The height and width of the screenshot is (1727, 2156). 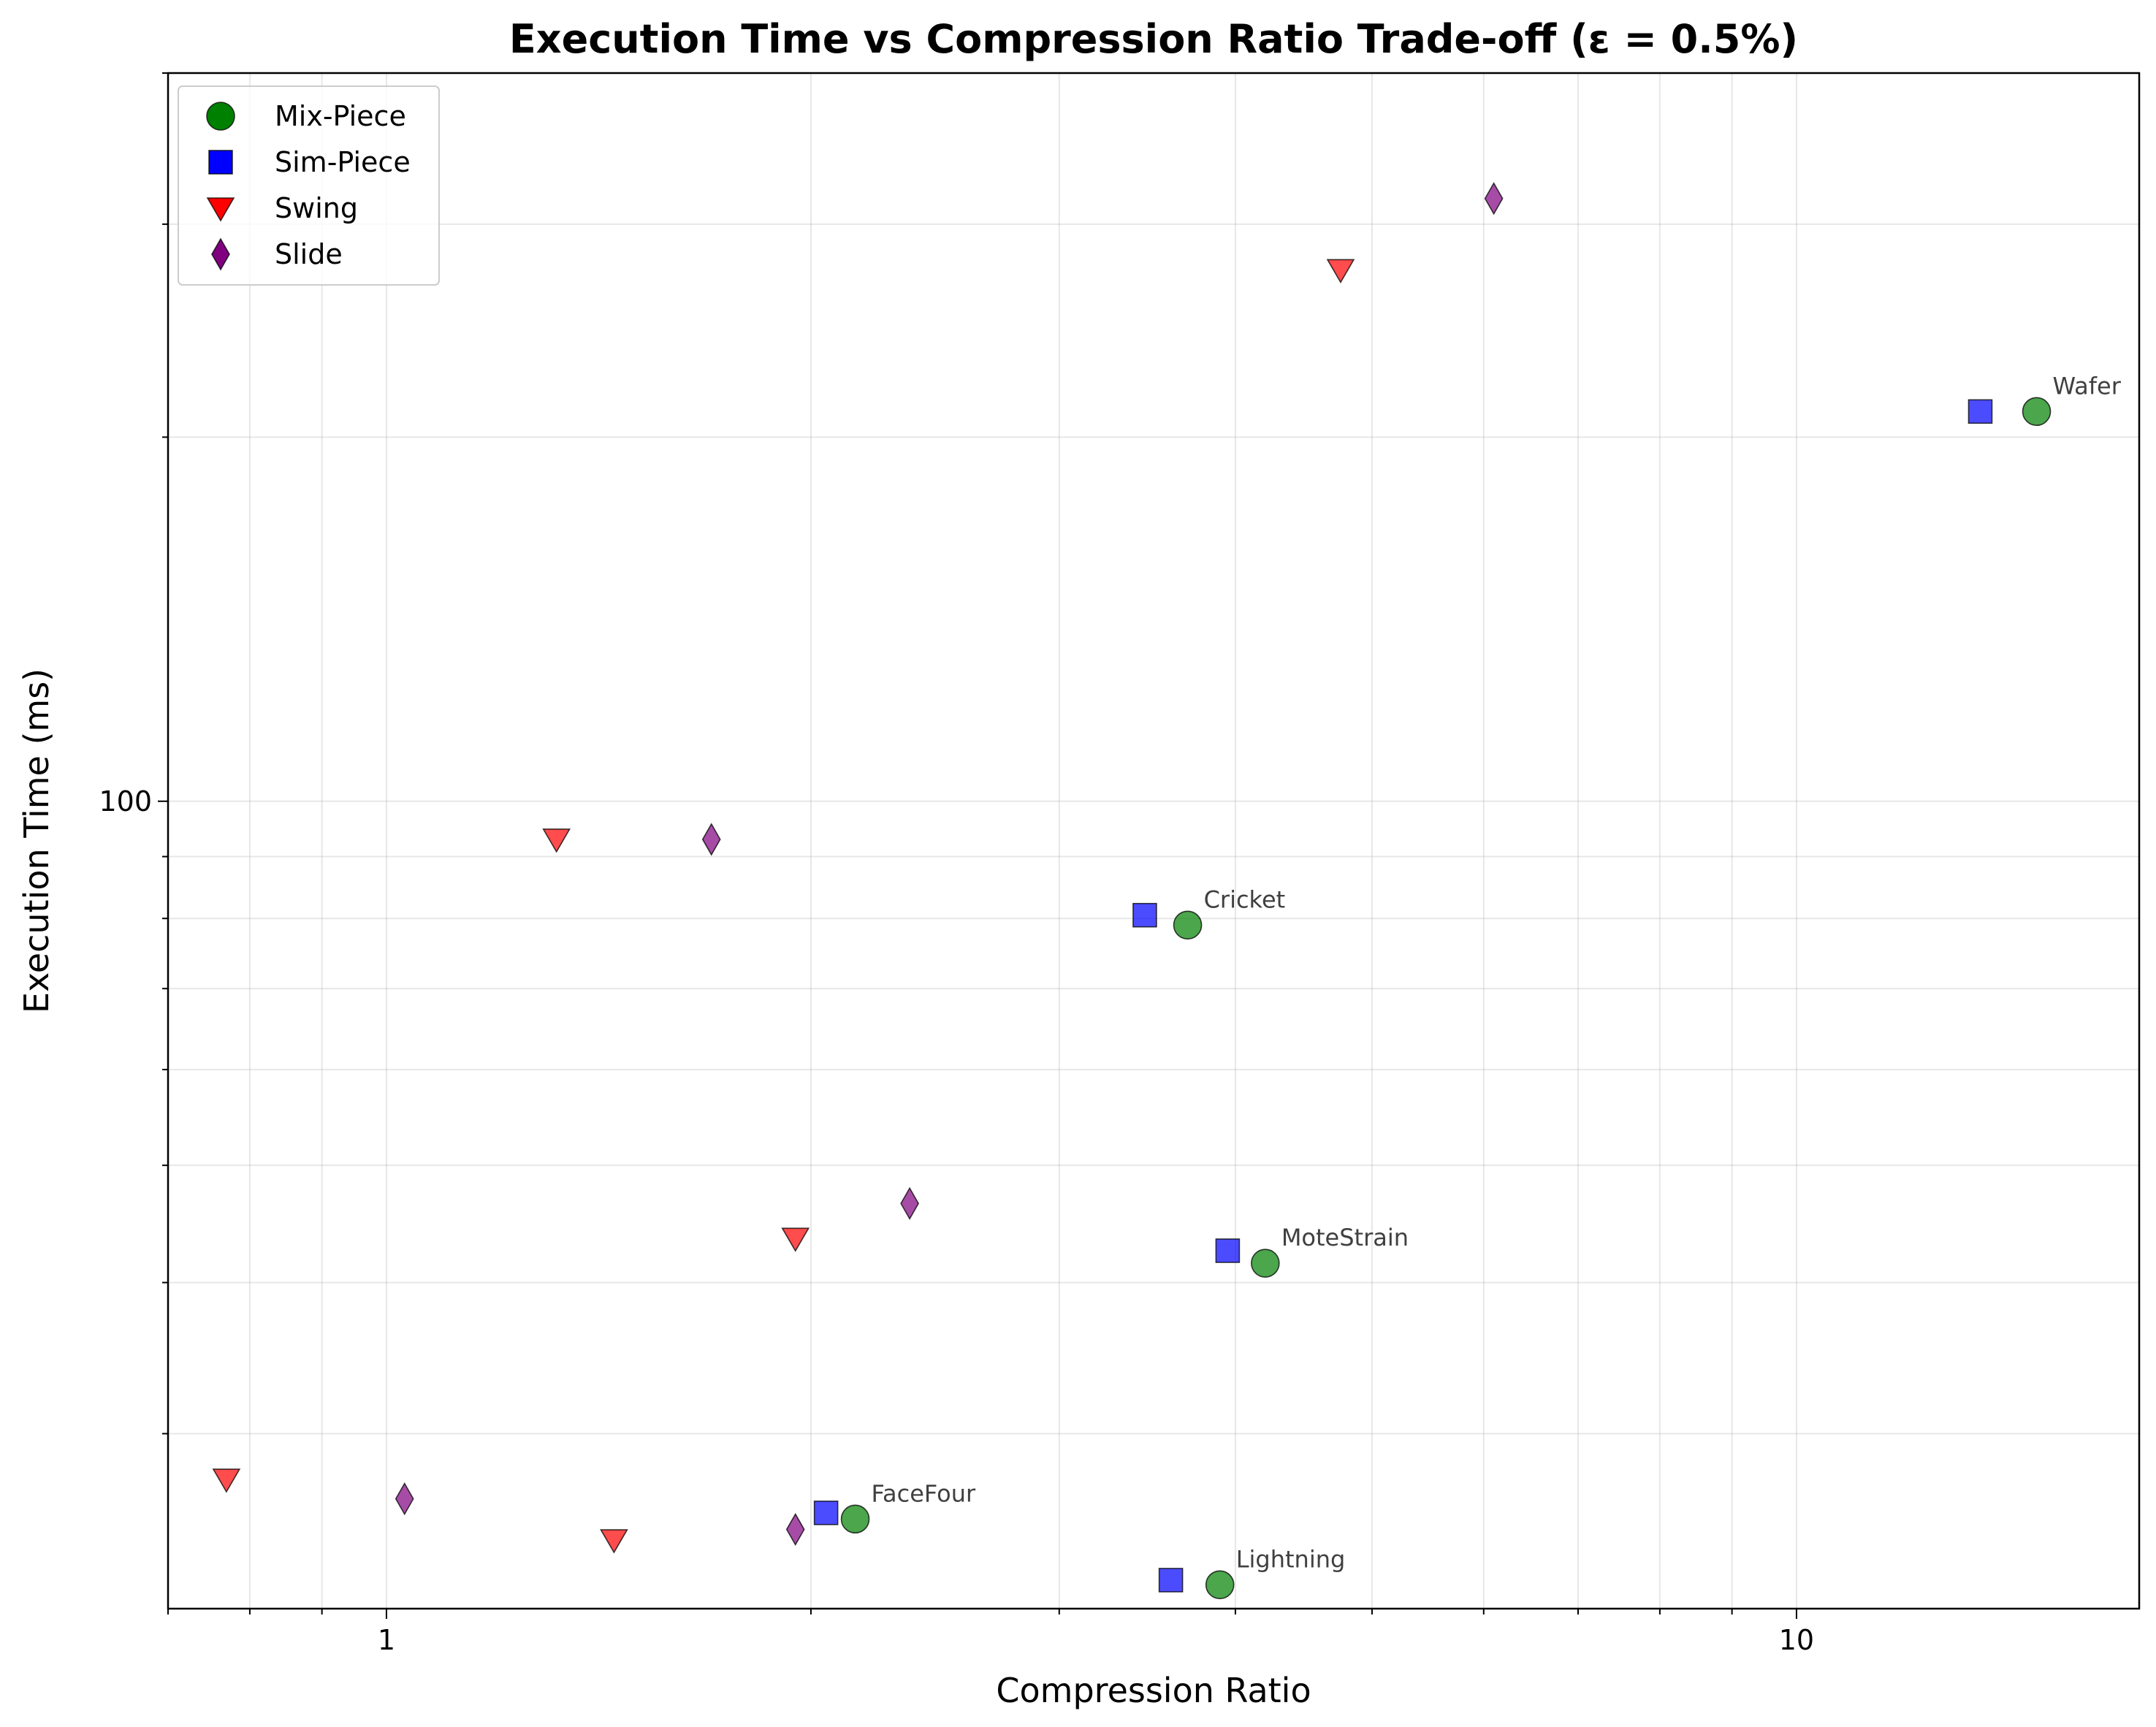 What do you see at coordinates (386, 1640) in the screenshot?
I see `x-tick-label: 1` at bounding box center [386, 1640].